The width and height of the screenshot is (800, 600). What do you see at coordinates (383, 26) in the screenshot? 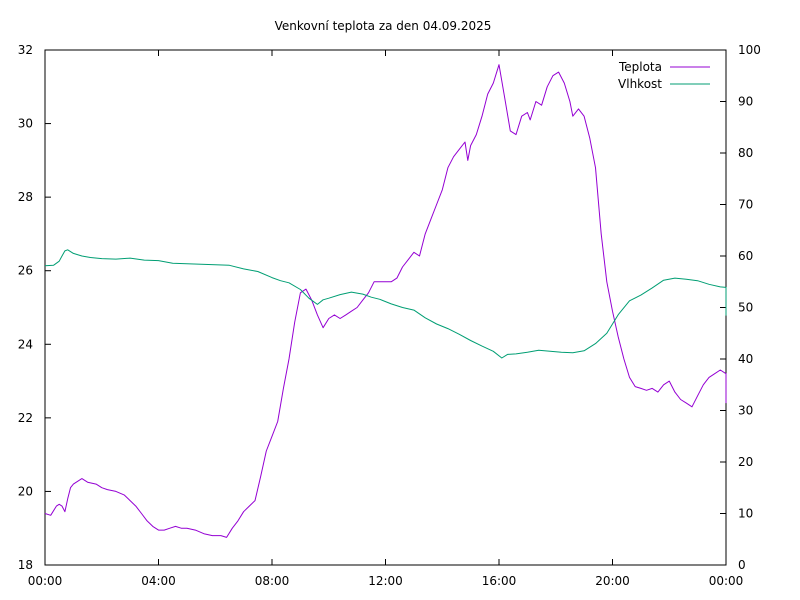
I see `chart-title: Venkovní teplota za den 04.09.2025` at bounding box center [383, 26].